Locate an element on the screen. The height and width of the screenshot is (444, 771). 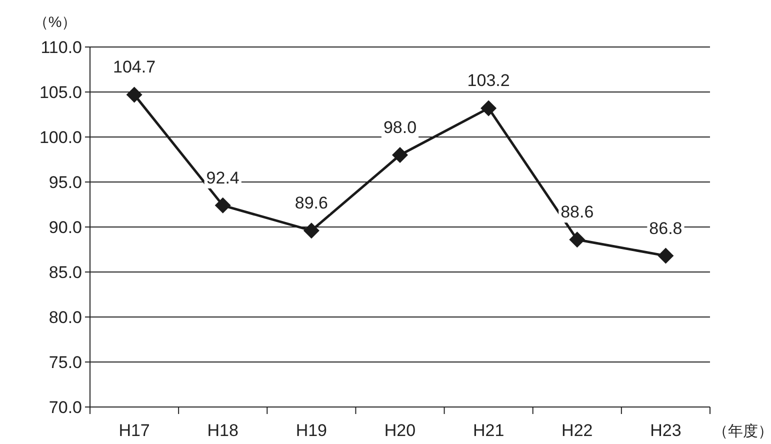
y-tick-label: 110.0 is located at coordinates (61, 47).